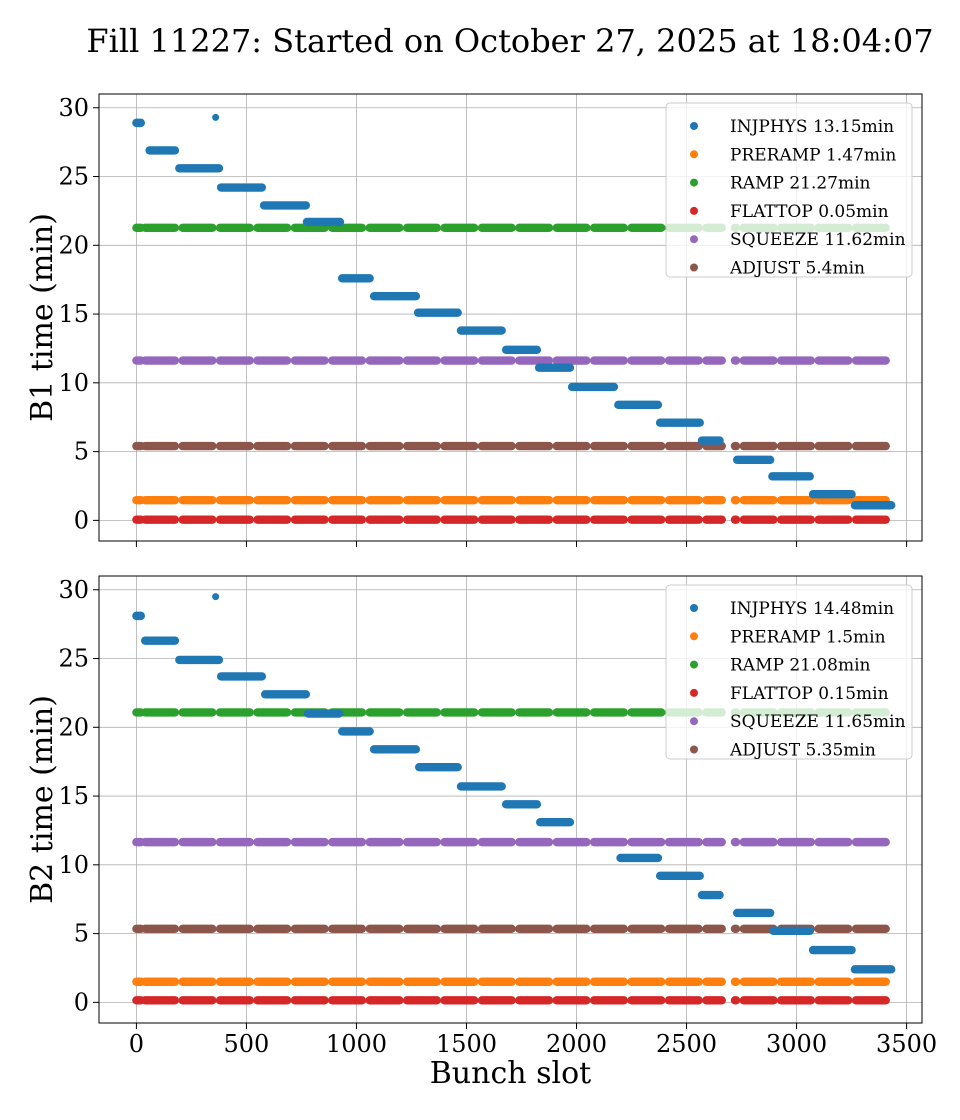 This screenshot has width=960, height=1120. Describe the element at coordinates (694, 636) in the screenshot. I see `b2-legend-marker-preramp` at that location.